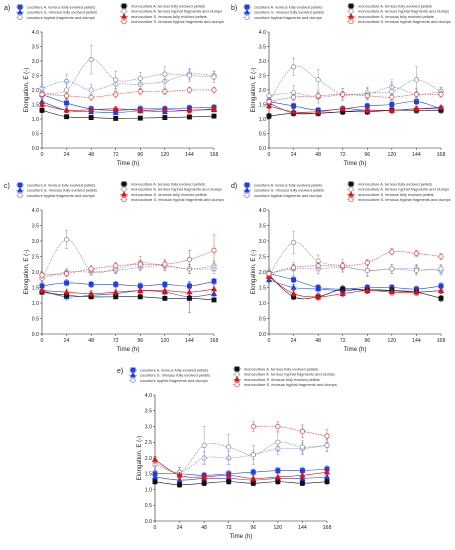 This screenshot has width=455, height=550. I want to click on y-tick-label: 4.0, so click(35, 33).